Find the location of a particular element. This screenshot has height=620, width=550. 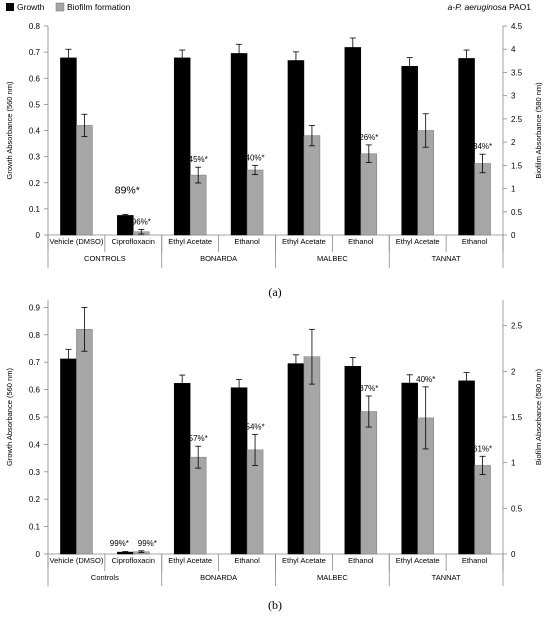

legend-swatch-biofilm is located at coordinates (60, 7).